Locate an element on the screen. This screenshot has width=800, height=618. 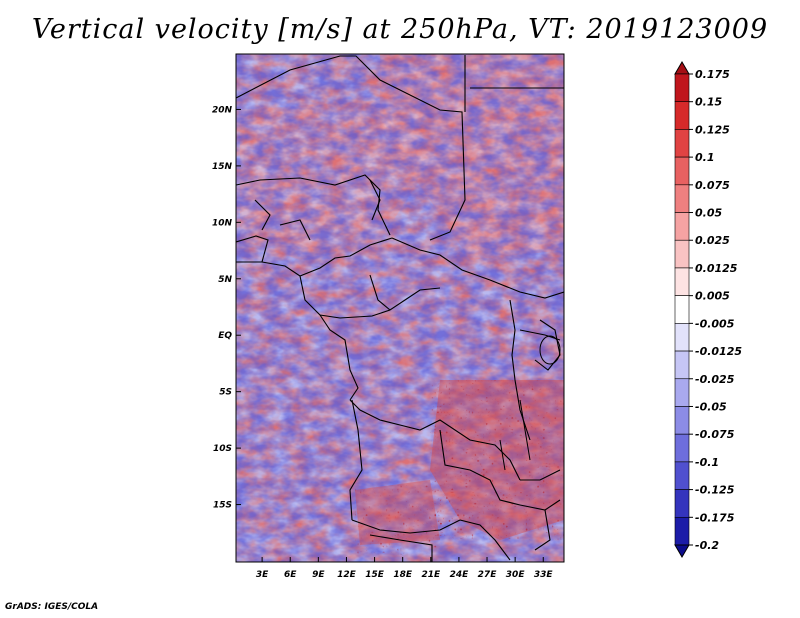
grads-credit: GrADS: IGES/COLA is located at coordinates (52, 607).